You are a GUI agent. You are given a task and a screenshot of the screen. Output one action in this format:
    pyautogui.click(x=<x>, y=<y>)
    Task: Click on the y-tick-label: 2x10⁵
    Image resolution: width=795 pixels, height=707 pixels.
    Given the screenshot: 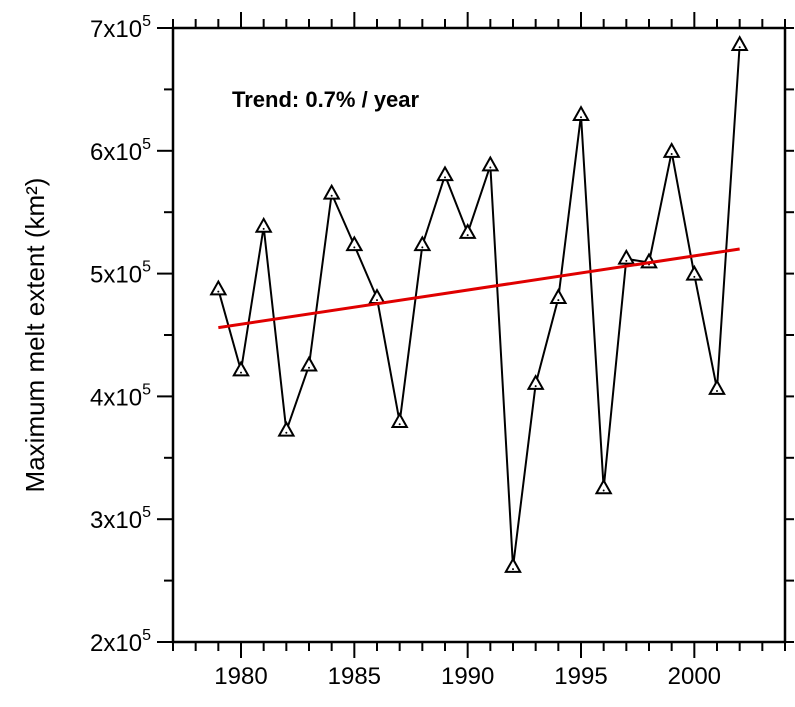 What is the action you would take?
    pyautogui.click(x=120, y=642)
    